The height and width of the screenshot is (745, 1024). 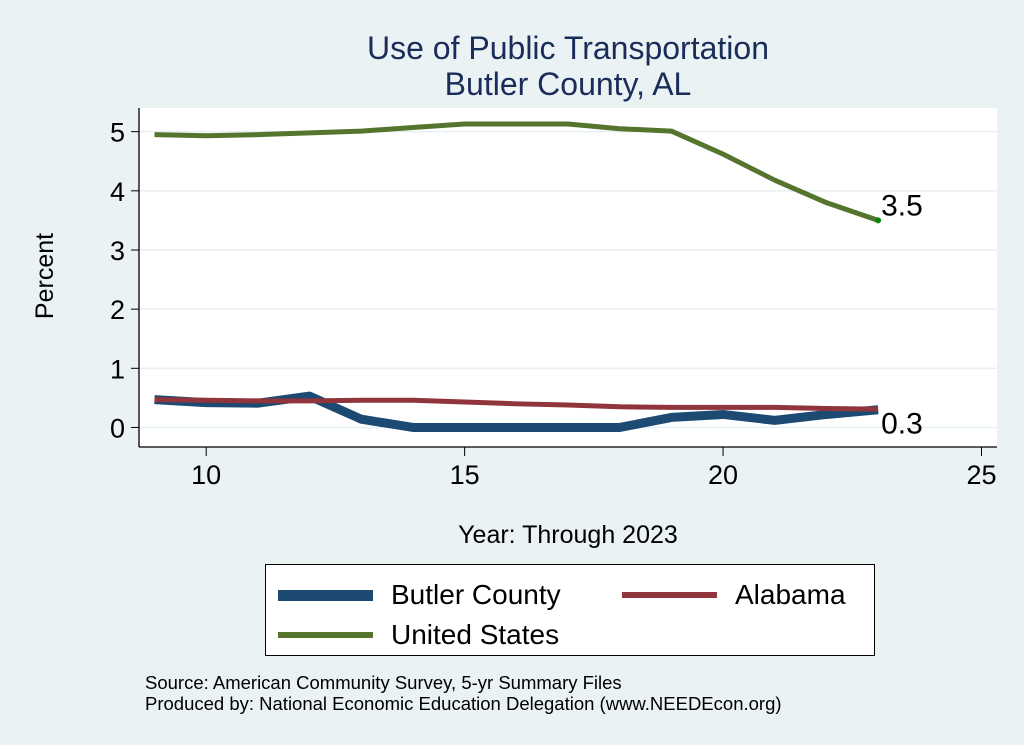 What do you see at coordinates (568, 535) in the screenshot?
I see `x-axis-label: Year: Through 2023` at bounding box center [568, 535].